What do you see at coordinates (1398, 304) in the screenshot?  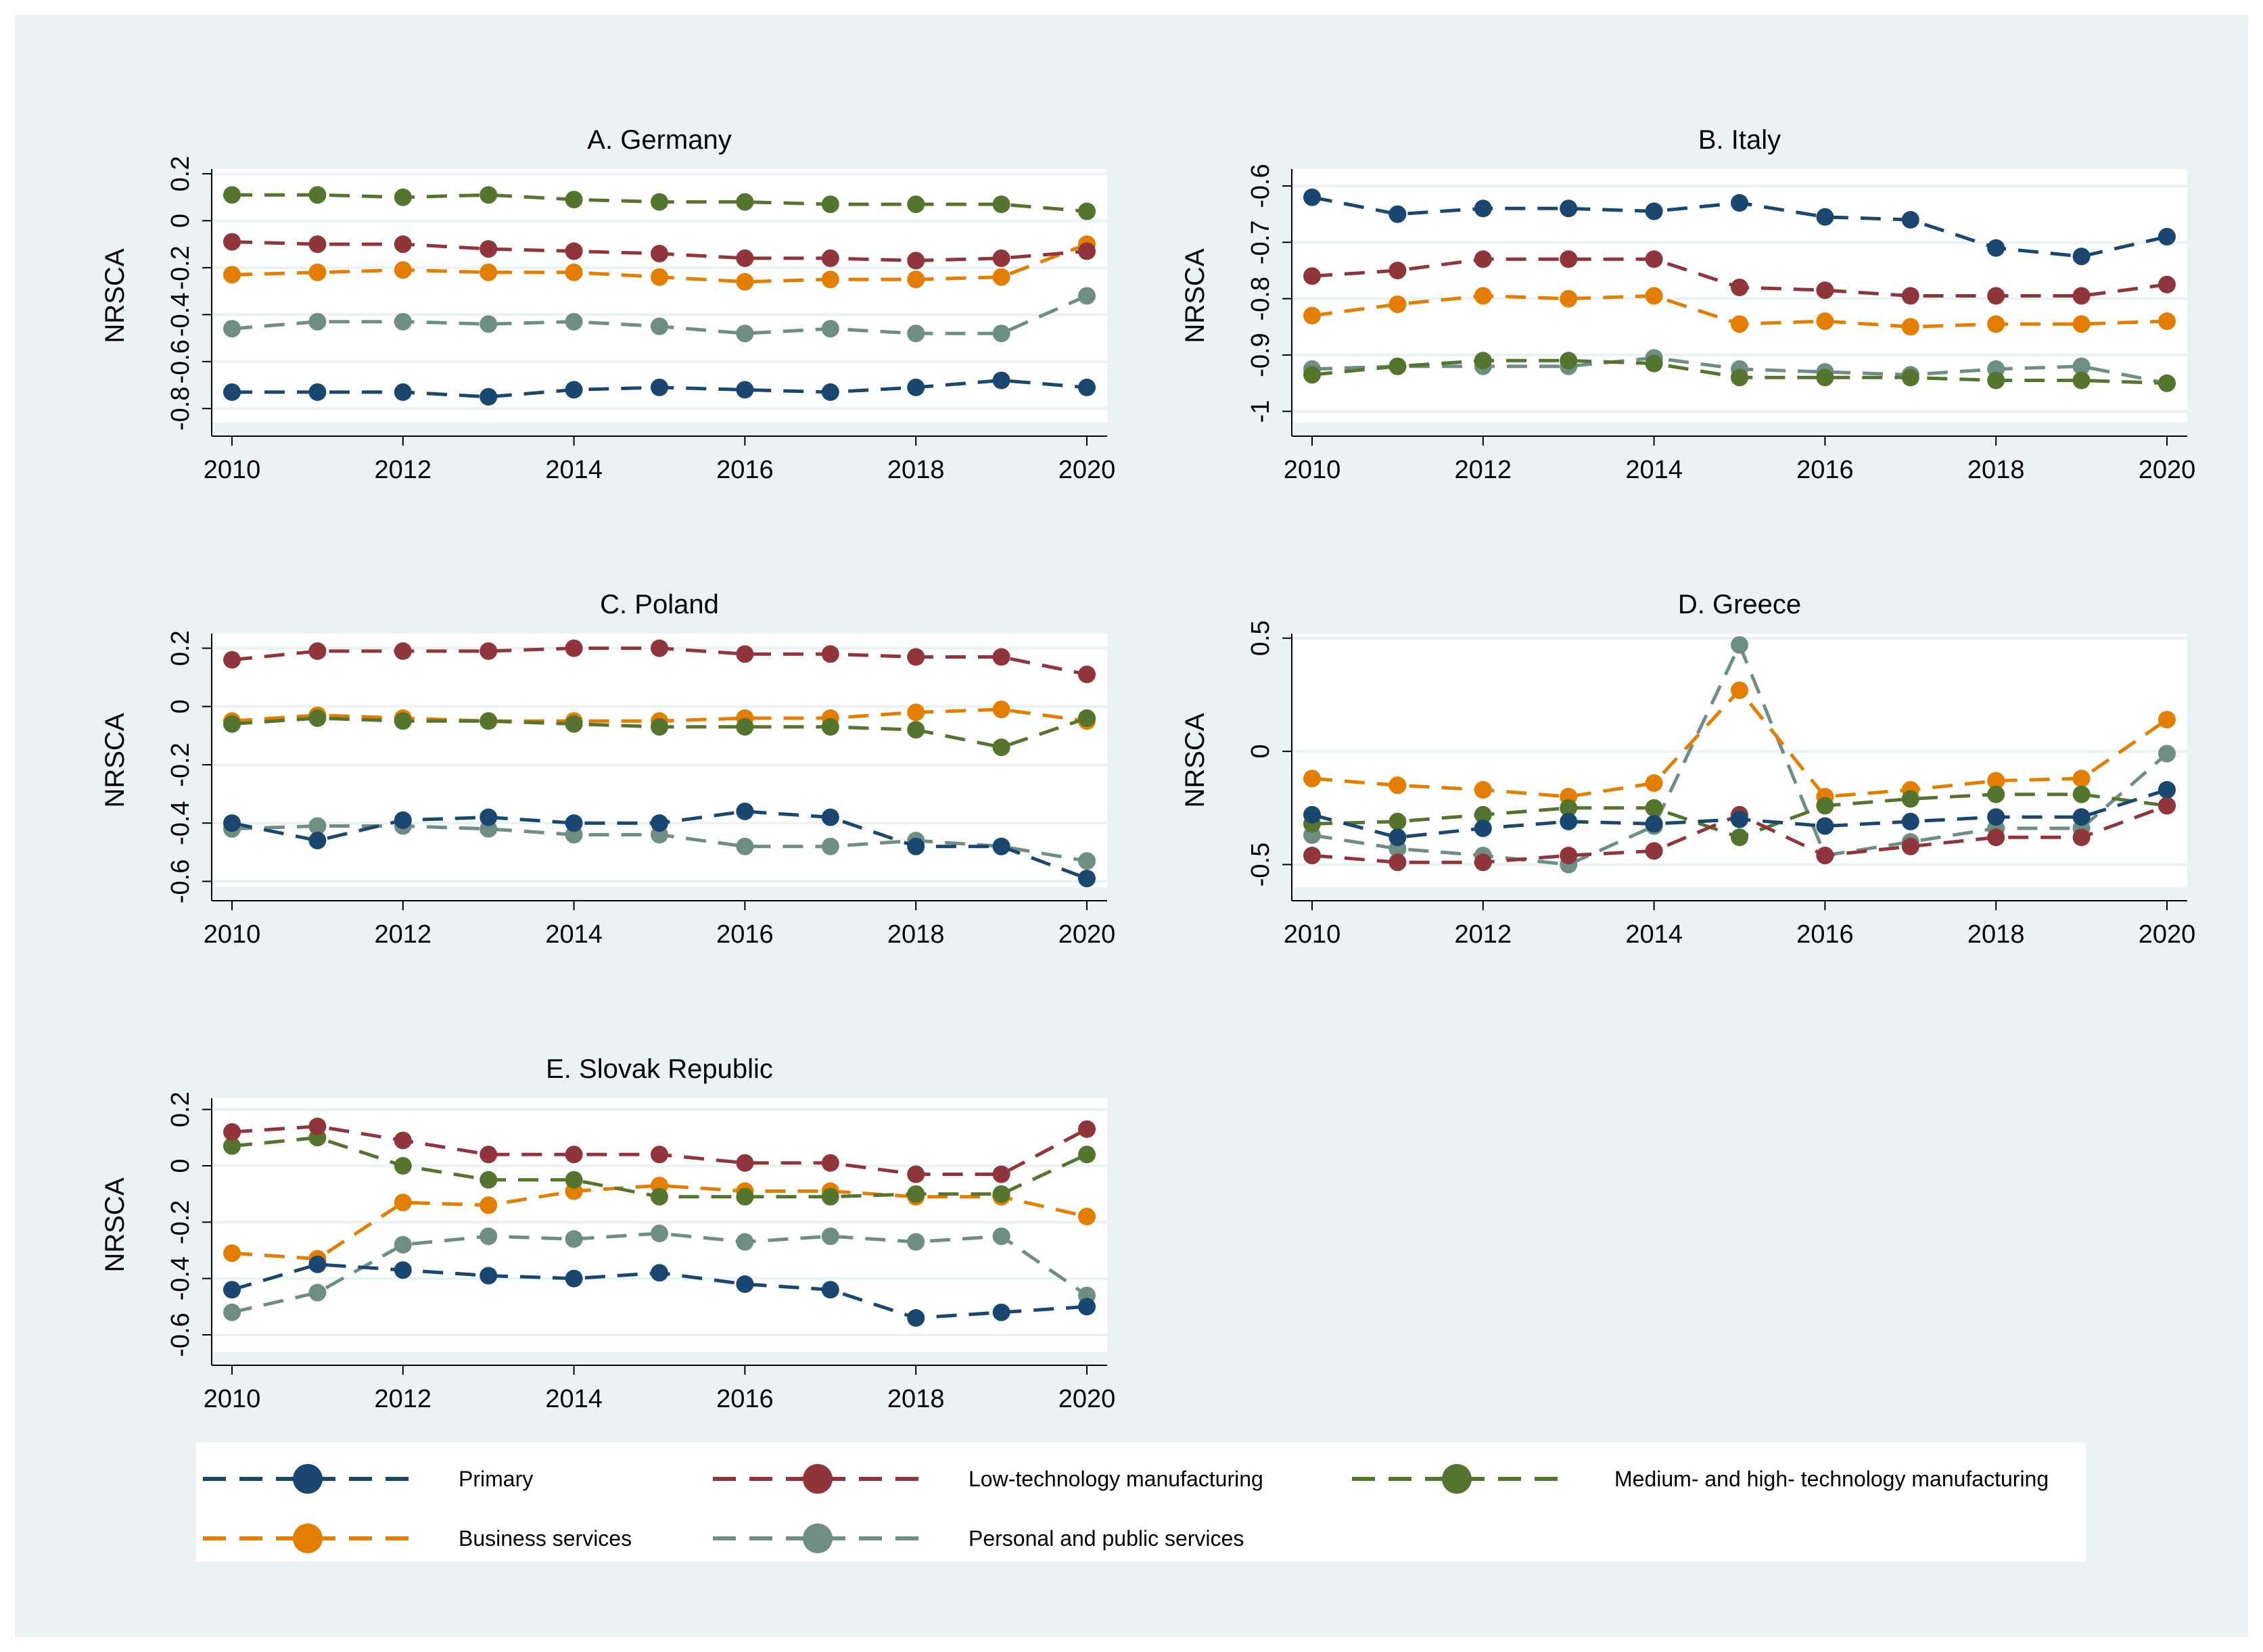 I see `data-point-business-2011` at bounding box center [1398, 304].